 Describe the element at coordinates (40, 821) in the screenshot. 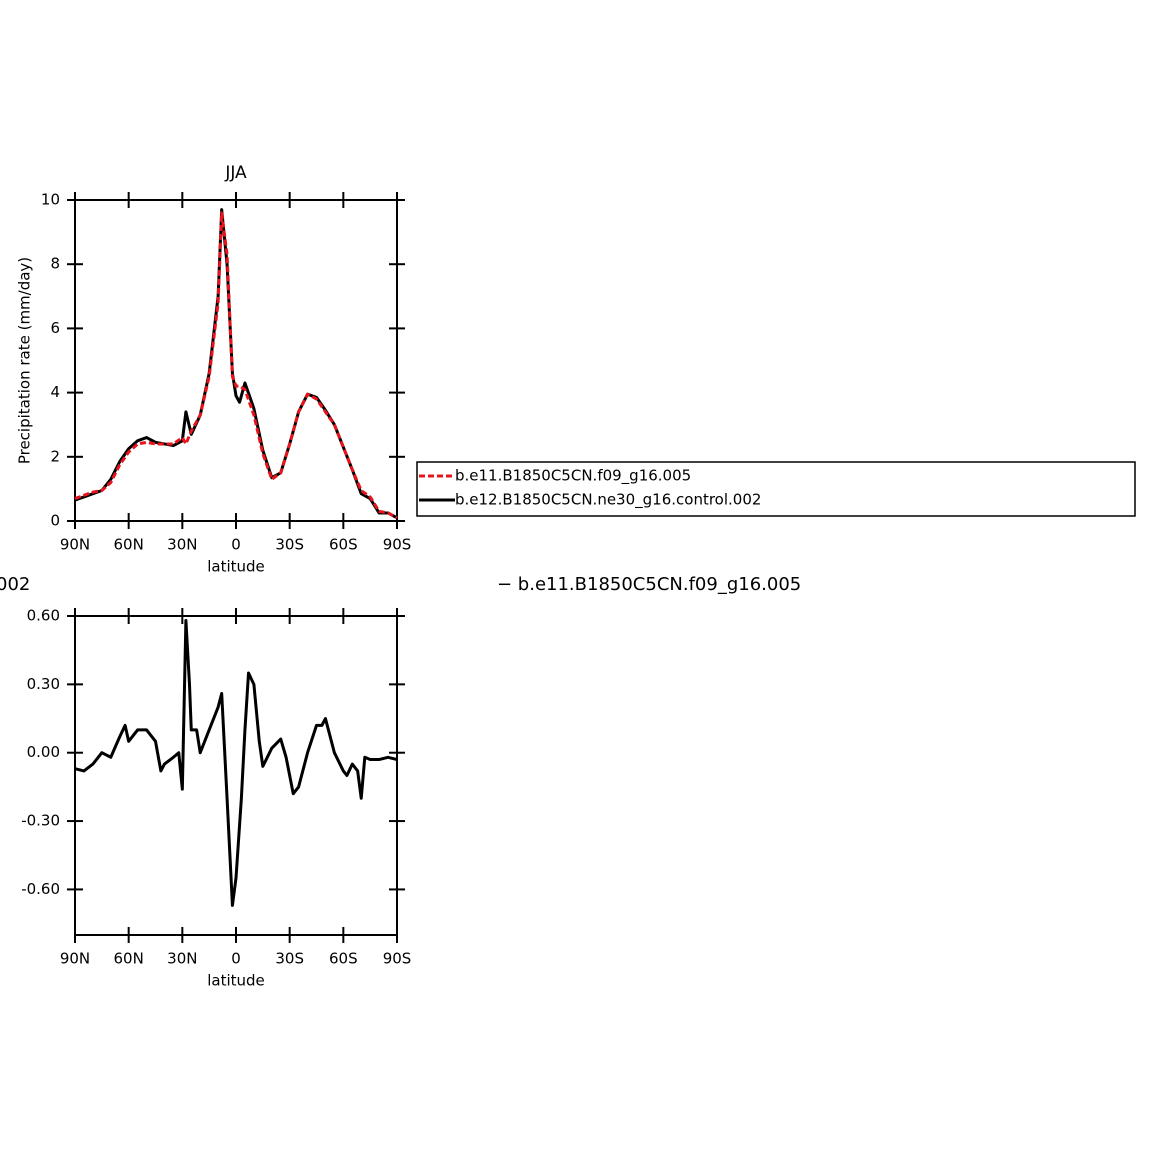

I see `y-tick-label: -0.30` at that location.